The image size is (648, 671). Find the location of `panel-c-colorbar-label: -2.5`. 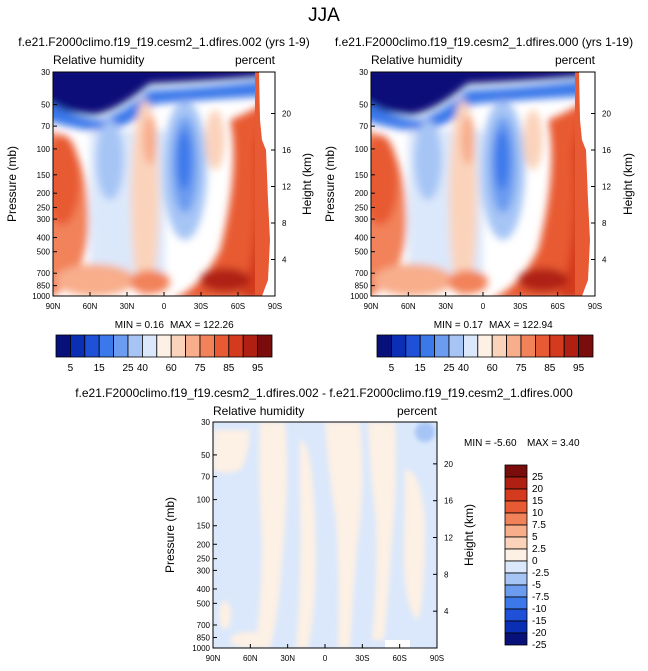

panel-c-colorbar-label: -2.5 is located at coordinates (541, 573).